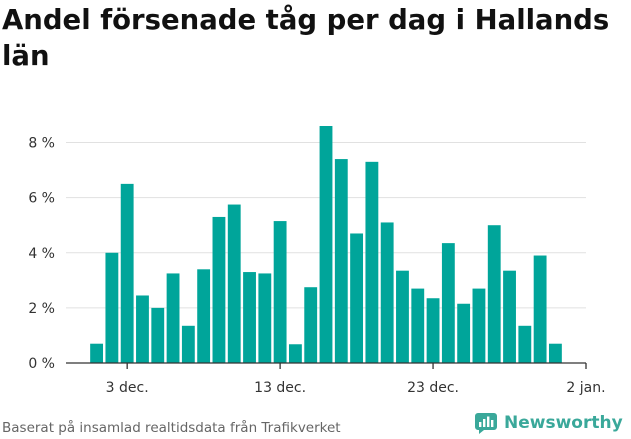  I want to click on y-tick-label: 4 %, so click(41, 254).